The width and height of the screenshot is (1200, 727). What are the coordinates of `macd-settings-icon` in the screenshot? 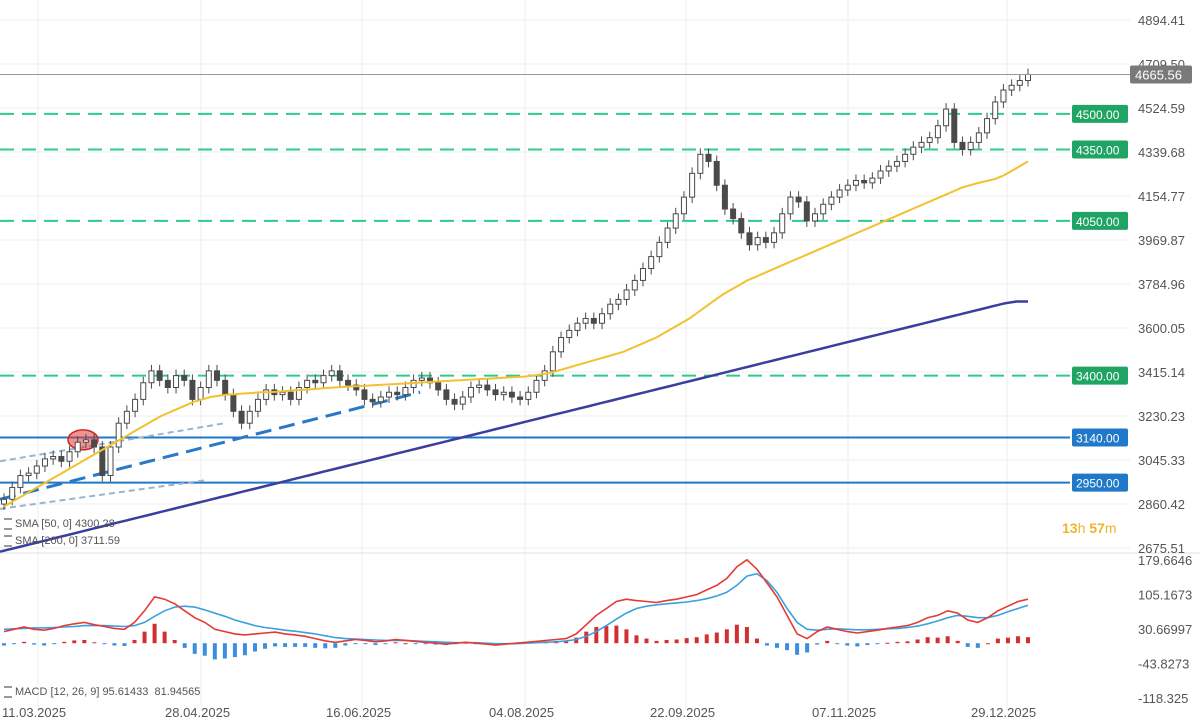 It's located at (8, 692).